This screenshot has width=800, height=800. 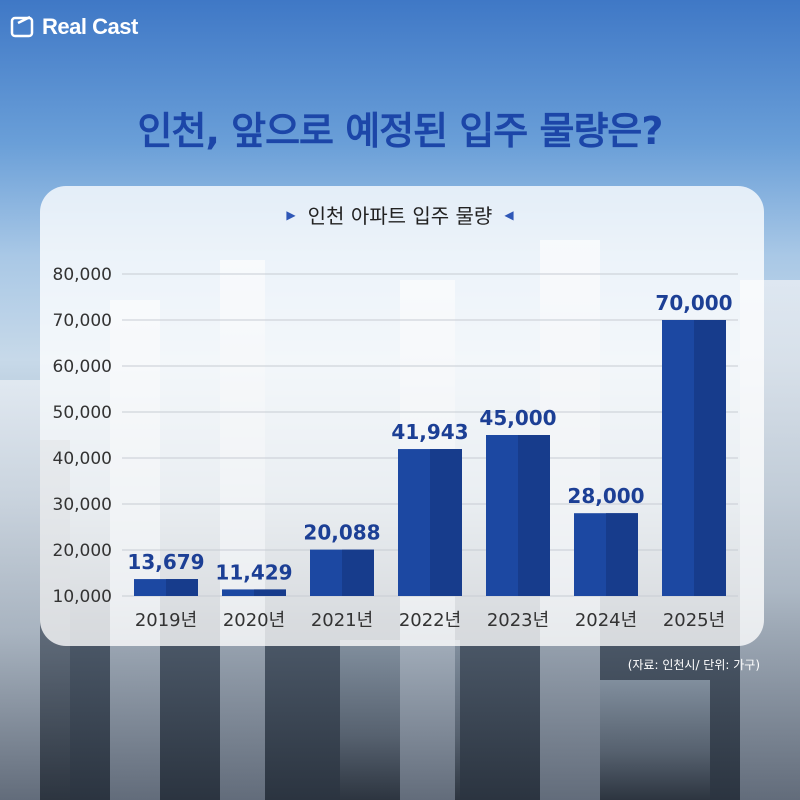 What do you see at coordinates (253, 572) in the screenshot?
I see `data-label: 11,429` at bounding box center [253, 572].